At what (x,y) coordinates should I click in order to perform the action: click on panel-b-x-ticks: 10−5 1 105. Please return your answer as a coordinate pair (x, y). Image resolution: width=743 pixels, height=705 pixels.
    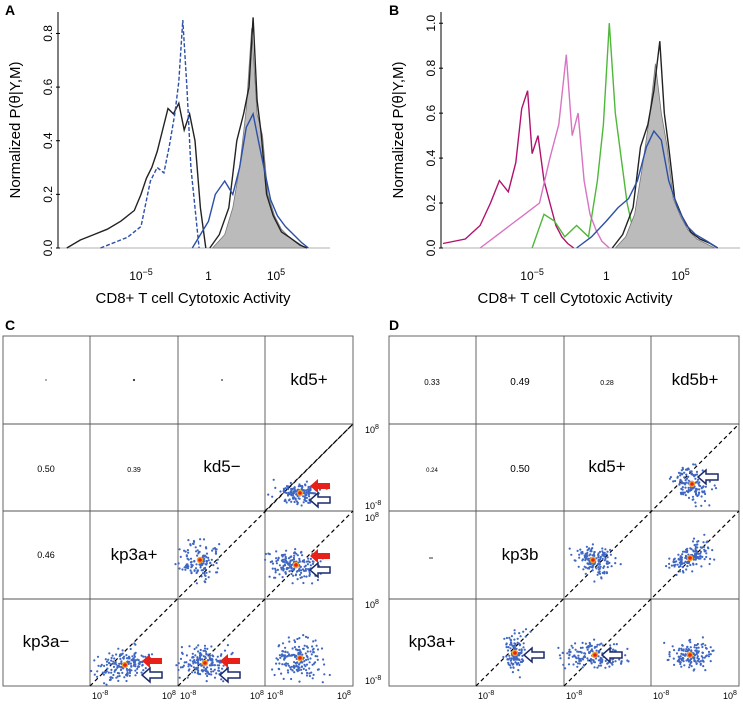
    Looking at the image, I should click on (605, 275).